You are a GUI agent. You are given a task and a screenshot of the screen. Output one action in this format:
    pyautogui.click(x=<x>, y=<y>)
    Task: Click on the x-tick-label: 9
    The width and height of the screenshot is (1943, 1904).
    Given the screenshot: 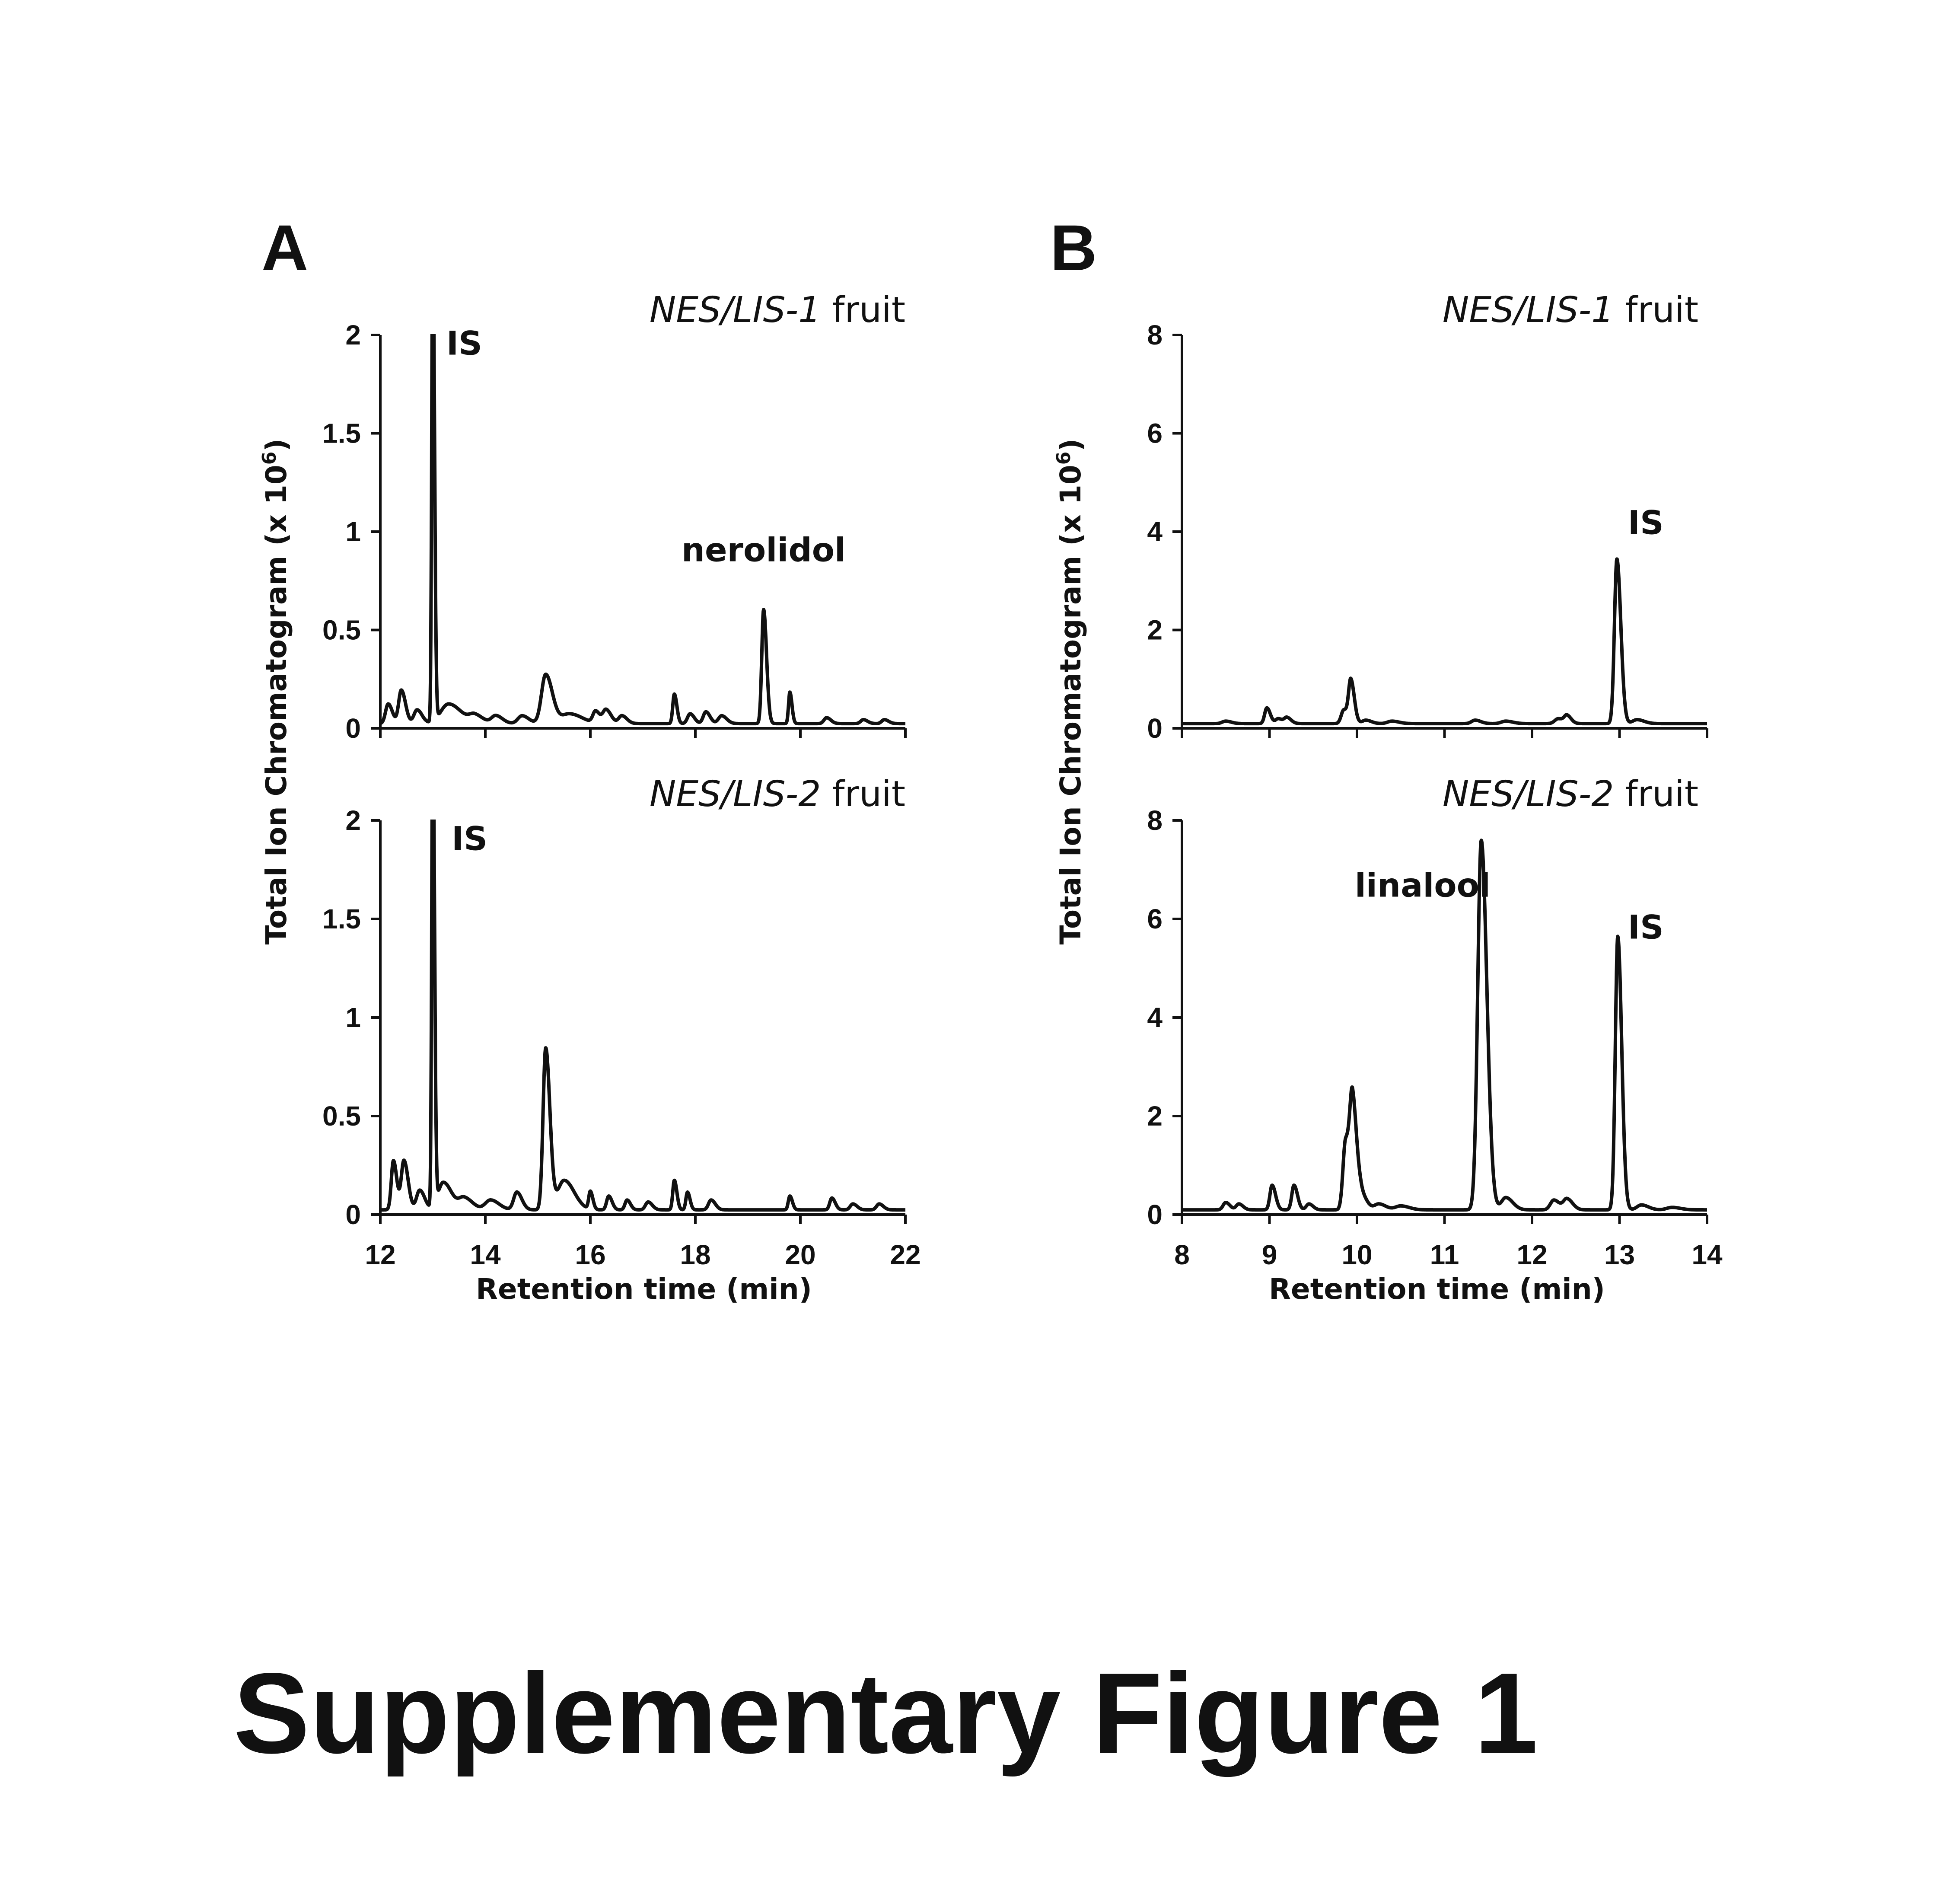 What is the action you would take?
    pyautogui.click(x=1269, y=1254)
    